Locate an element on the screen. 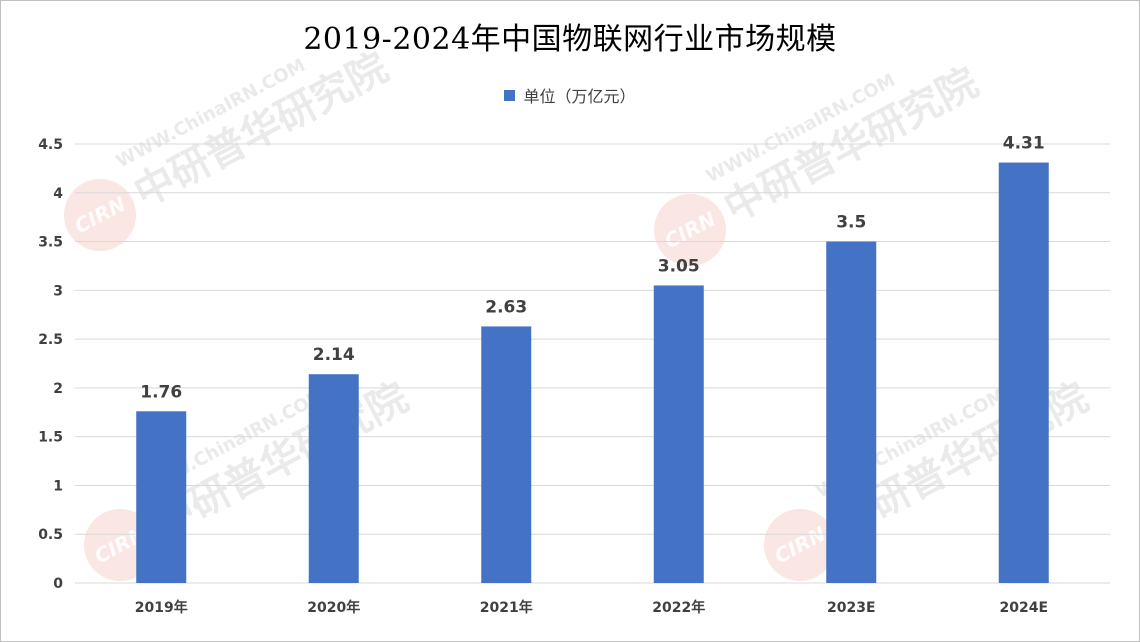  y-tick-label: 3.5 is located at coordinates (50, 243).